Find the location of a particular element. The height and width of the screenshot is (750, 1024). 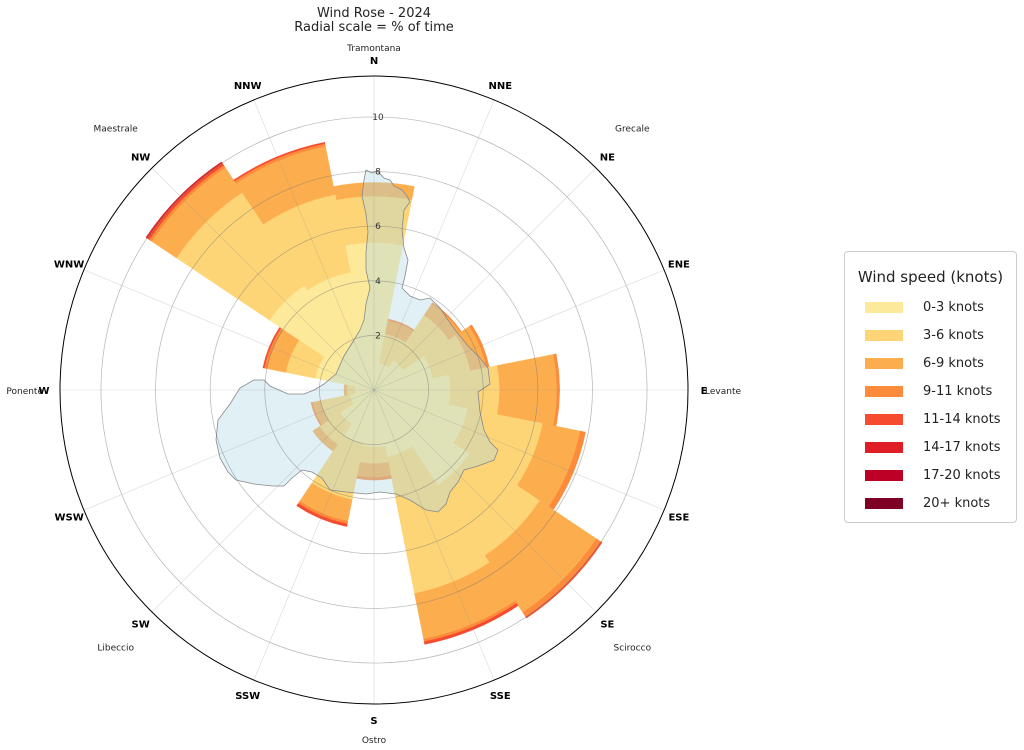

legend-item: 0-3 knots is located at coordinates (940, 308).